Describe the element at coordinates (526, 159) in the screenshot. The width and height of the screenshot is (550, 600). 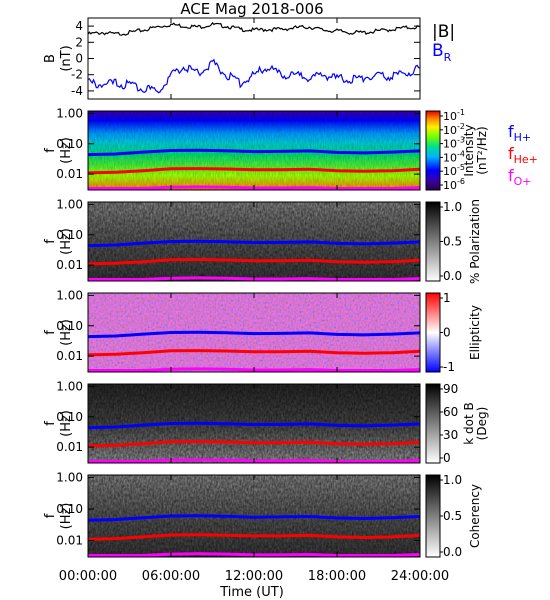
I see `legend-sub: He+` at that location.